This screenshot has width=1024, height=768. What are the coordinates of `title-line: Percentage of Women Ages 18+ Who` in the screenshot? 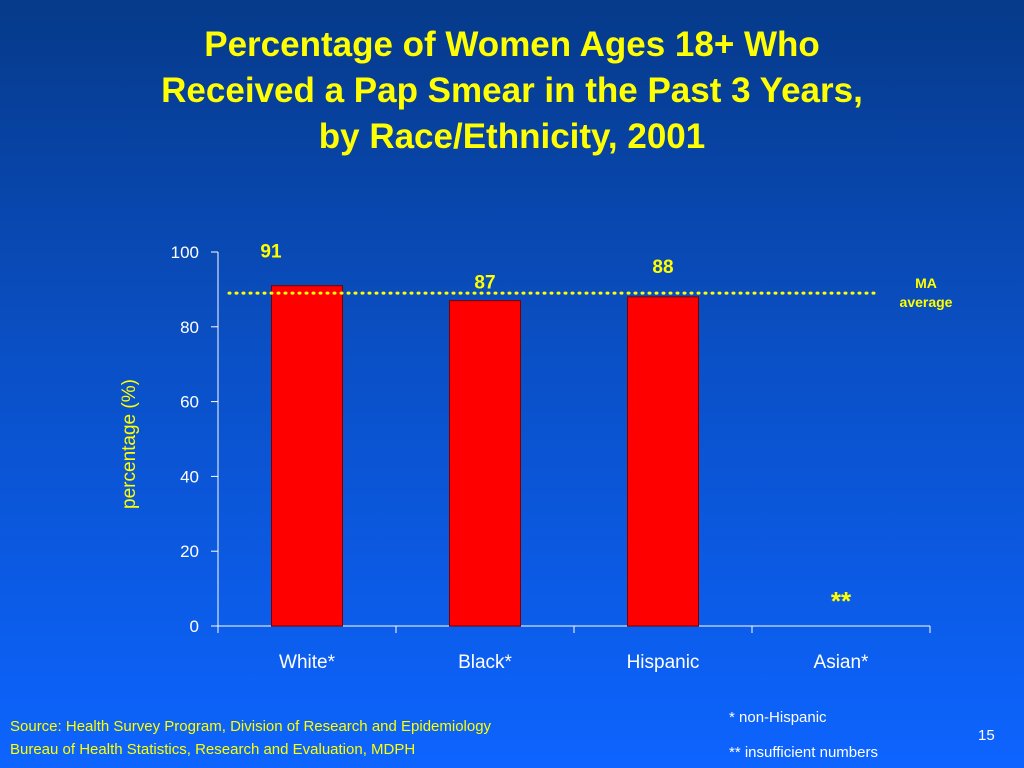 It's located at (512, 44).